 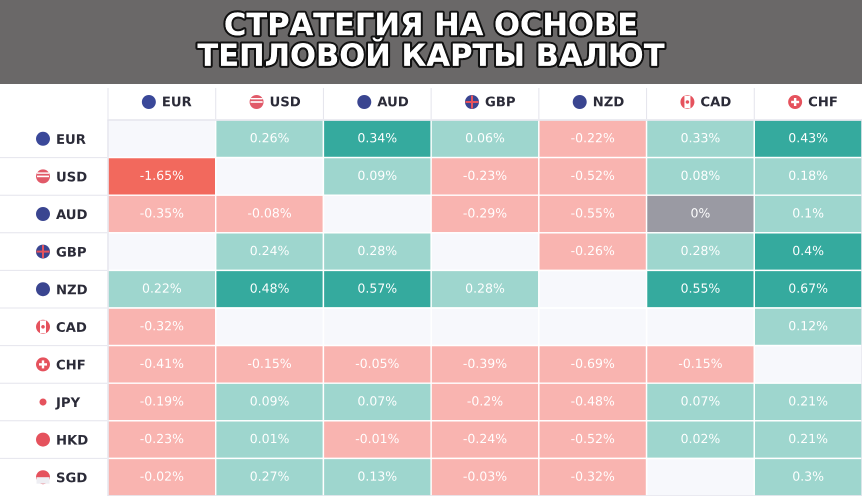 What do you see at coordinates (71, 214) in the screenshot?
I see `y-tick-label: AUD` at bounding box center [71, 214].